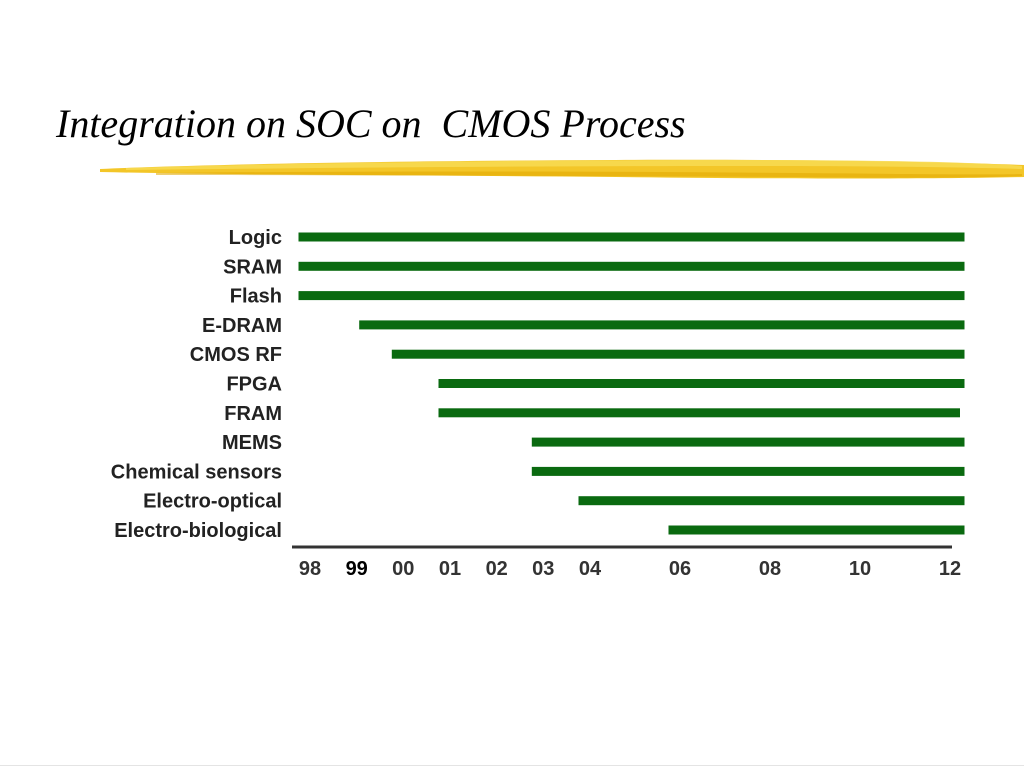 The image size is (1024, 768). Describe the element at coordinates (357, 569) in the screenshot. I see `x-tick-label-99: 99` at that location.